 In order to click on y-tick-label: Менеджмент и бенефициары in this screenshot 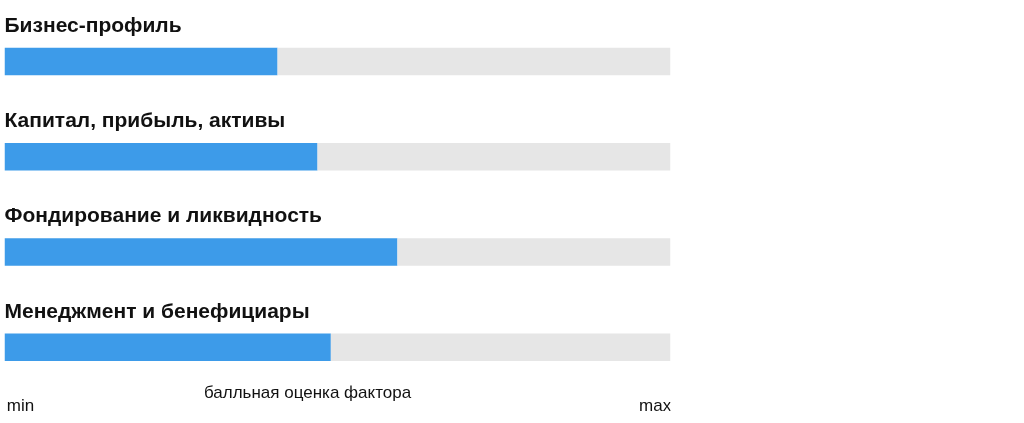, I will do `click(157, 310)`.